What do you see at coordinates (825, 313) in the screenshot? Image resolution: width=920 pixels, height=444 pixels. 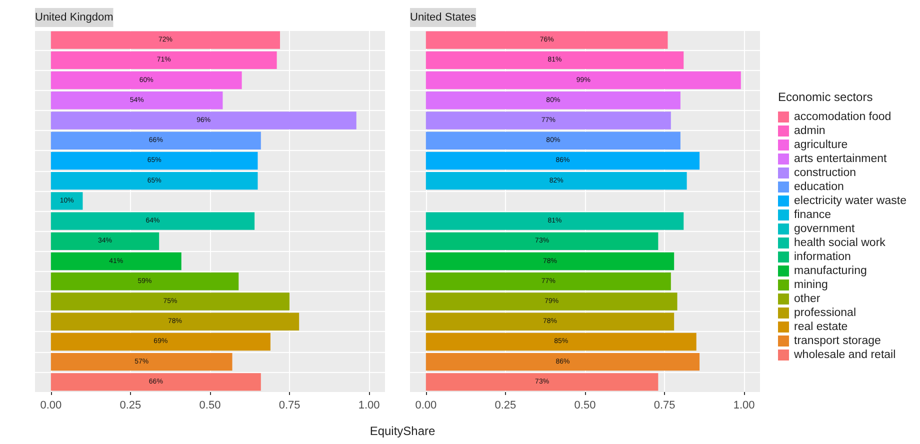 I see `legend-label: professional` at bounding box center [825, 313].